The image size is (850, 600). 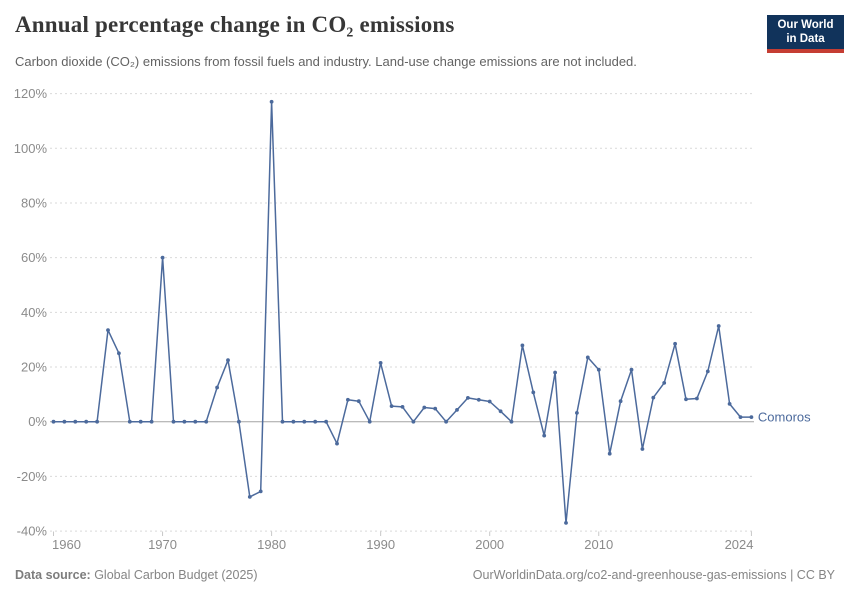 I want to click on owid-logo-line2: in Data, so click(x=805, y=38).